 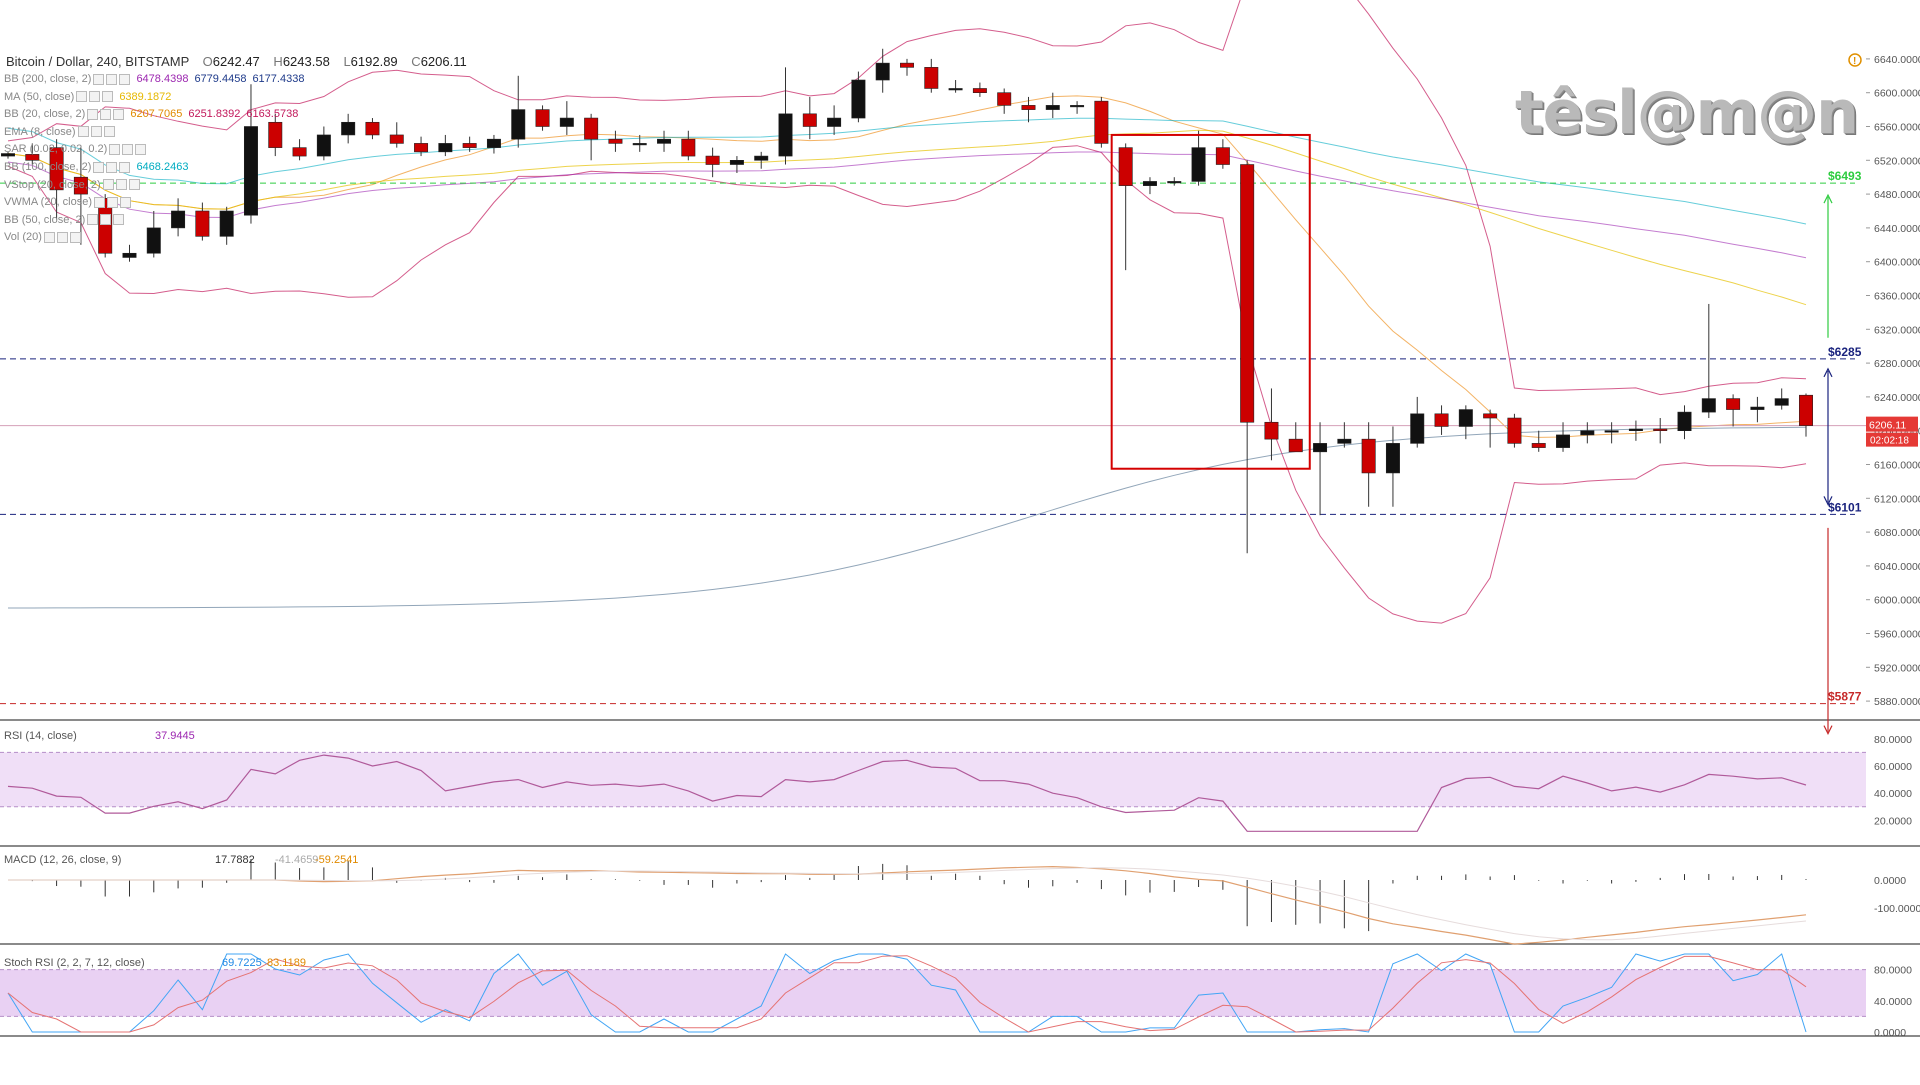 I want to click on alert-icon, so click(x=1855, y=60).